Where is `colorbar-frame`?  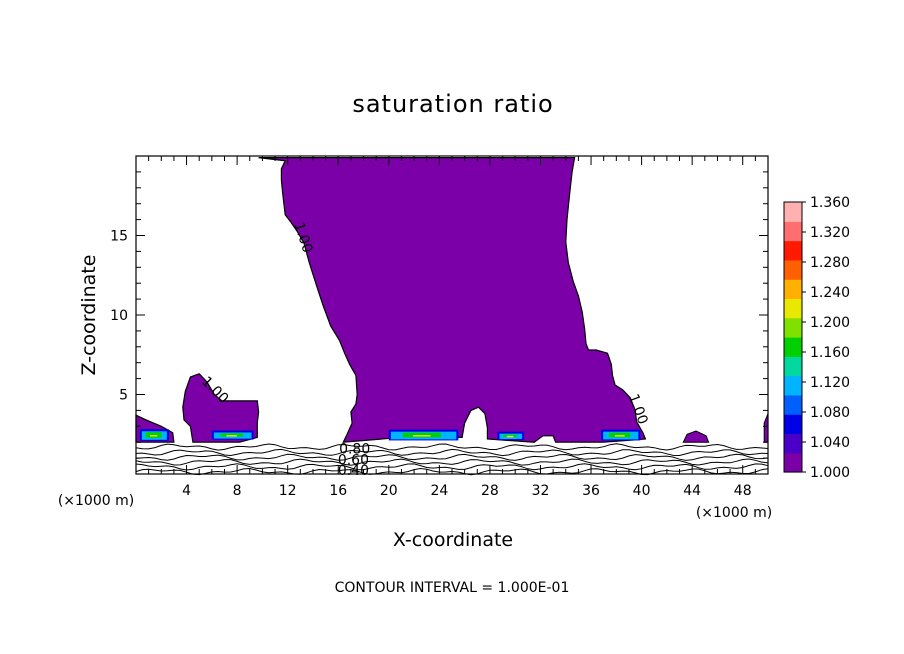 colorbar-frame is located at coordinates (793, 337).